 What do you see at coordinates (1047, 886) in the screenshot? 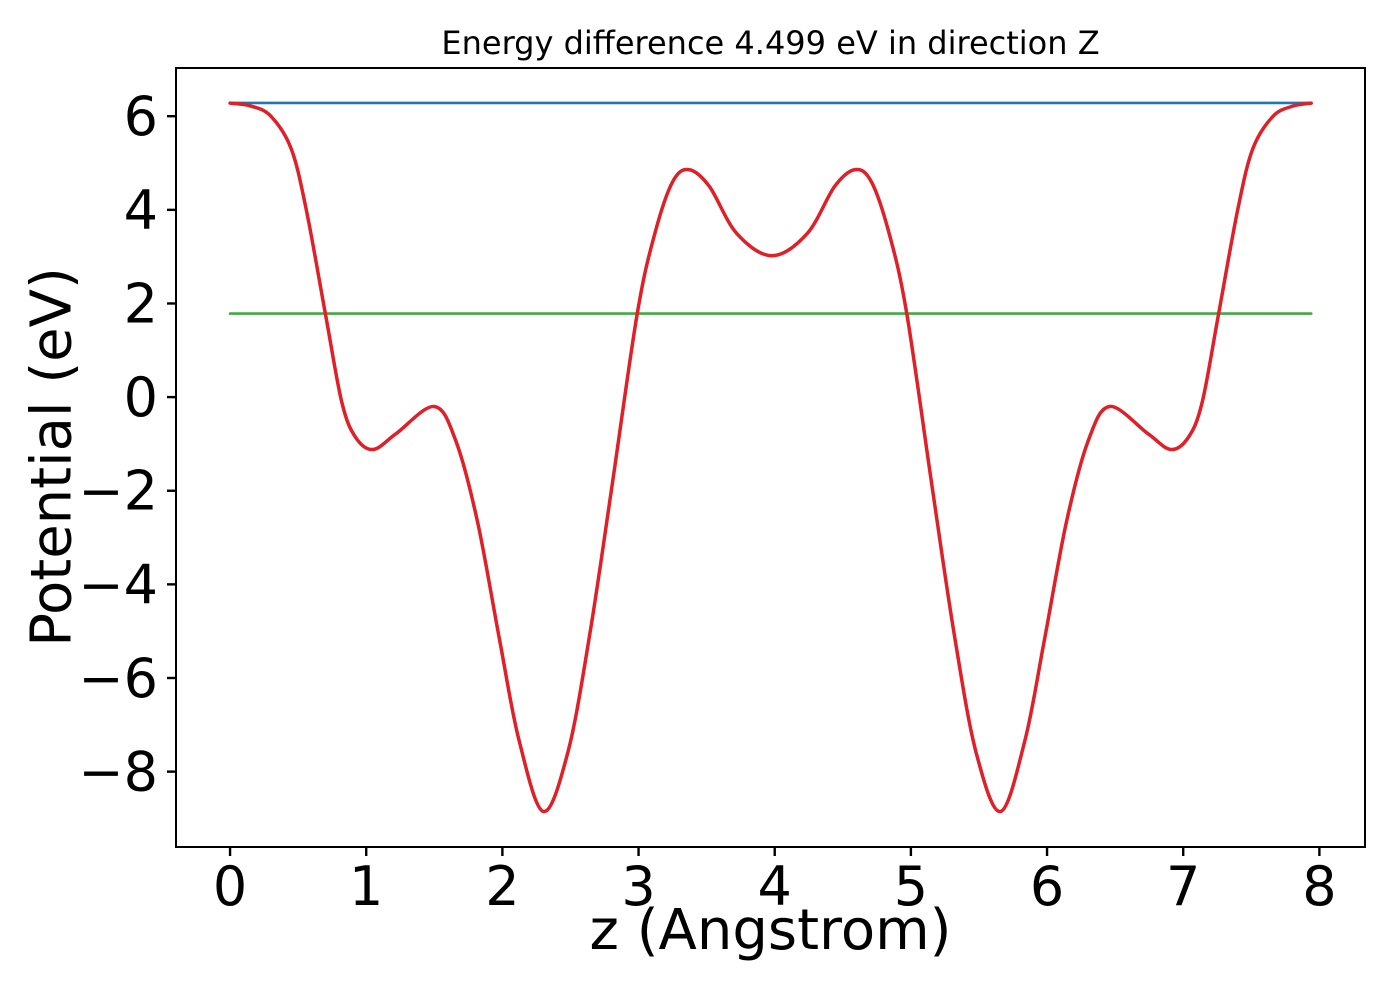
I see `x-tick-label: 6` at bounding box center [1047, 886].